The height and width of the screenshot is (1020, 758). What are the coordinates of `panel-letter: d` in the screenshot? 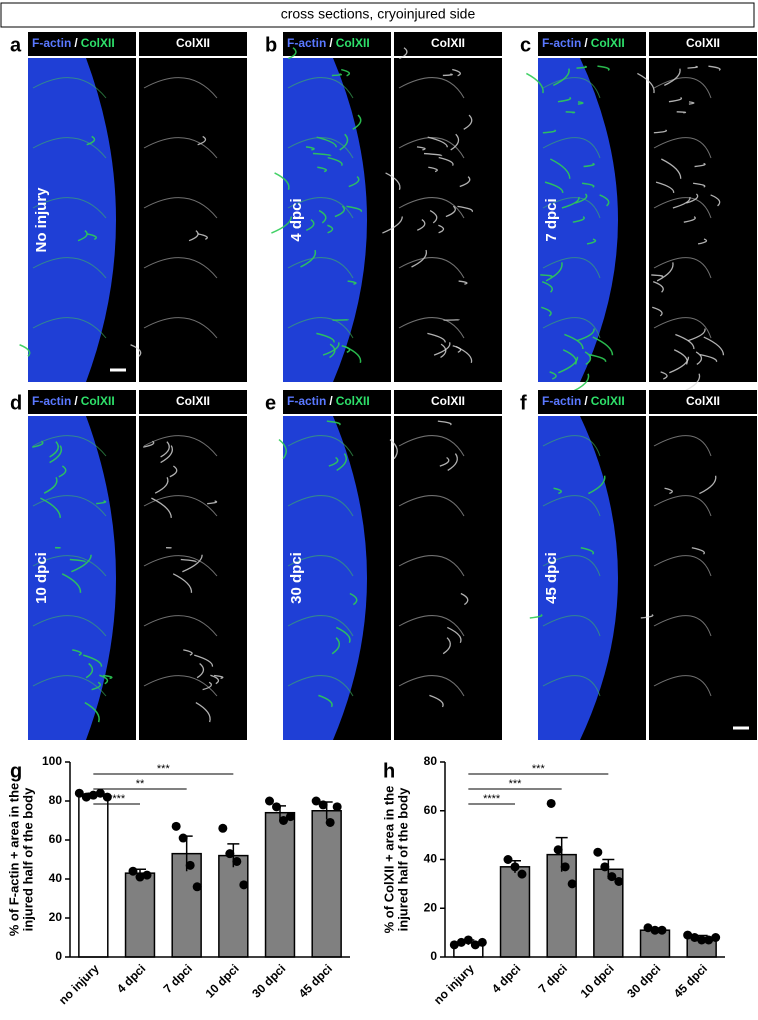 It's located at (16, 403).